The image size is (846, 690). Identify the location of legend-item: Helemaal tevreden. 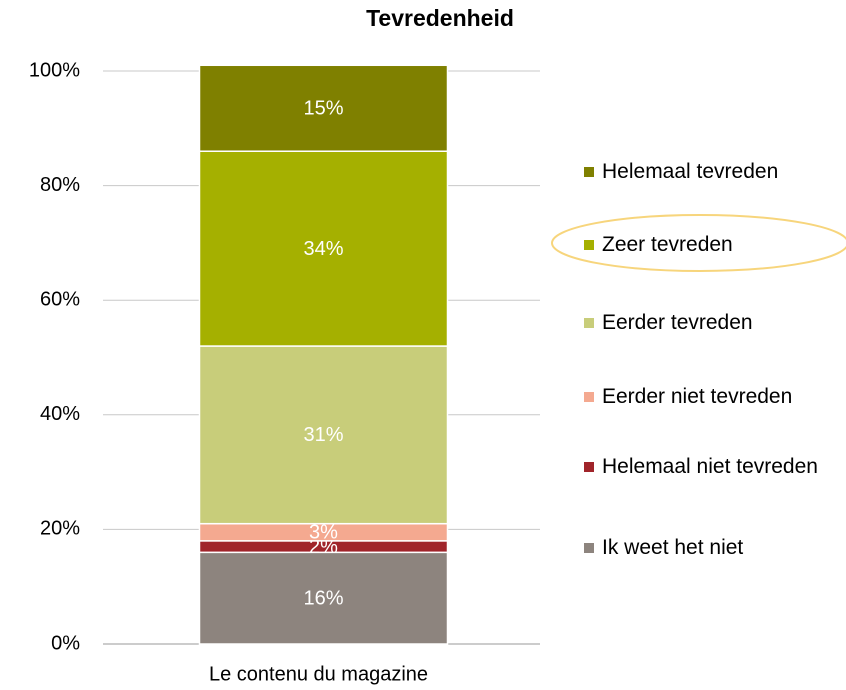
(706, 172).